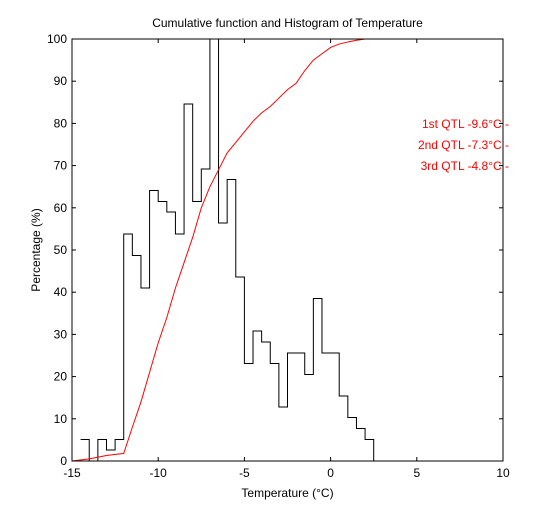 The width and height of the screenshot is (560, 520). I want to click on y-tick-label: 40, so click(61, 292).